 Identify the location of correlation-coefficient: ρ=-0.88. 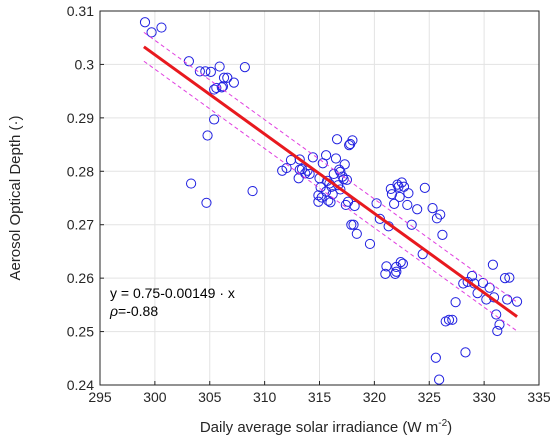
(133, 311).